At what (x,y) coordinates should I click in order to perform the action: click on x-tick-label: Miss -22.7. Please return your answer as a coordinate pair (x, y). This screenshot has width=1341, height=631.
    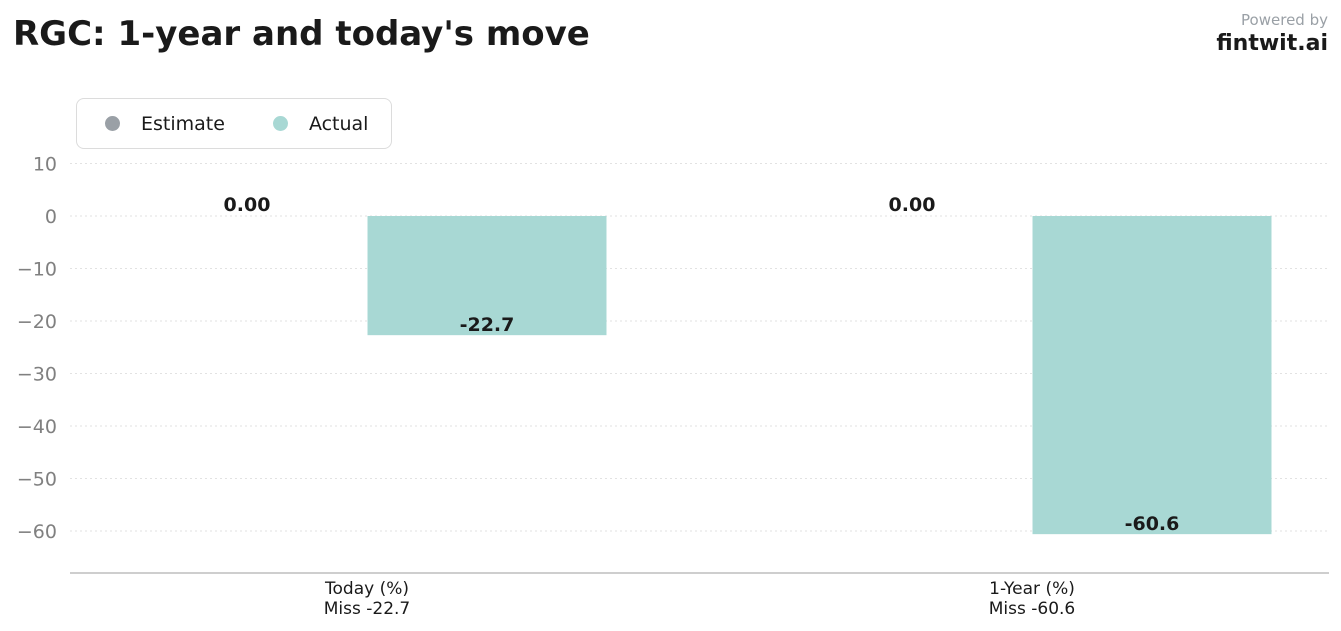
    Looking at the image, I should click on (367, 609).